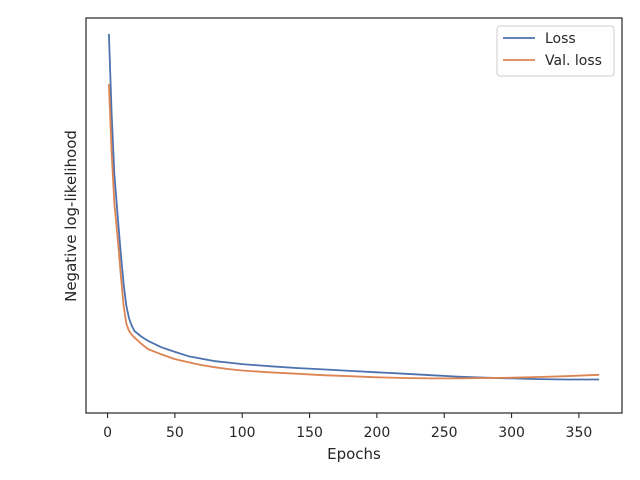  Describe the element at coordinates (347, 427) in the screenshot. I see `x-axis-ticks: 0 50 100 150 200 250 300 350` at that location.